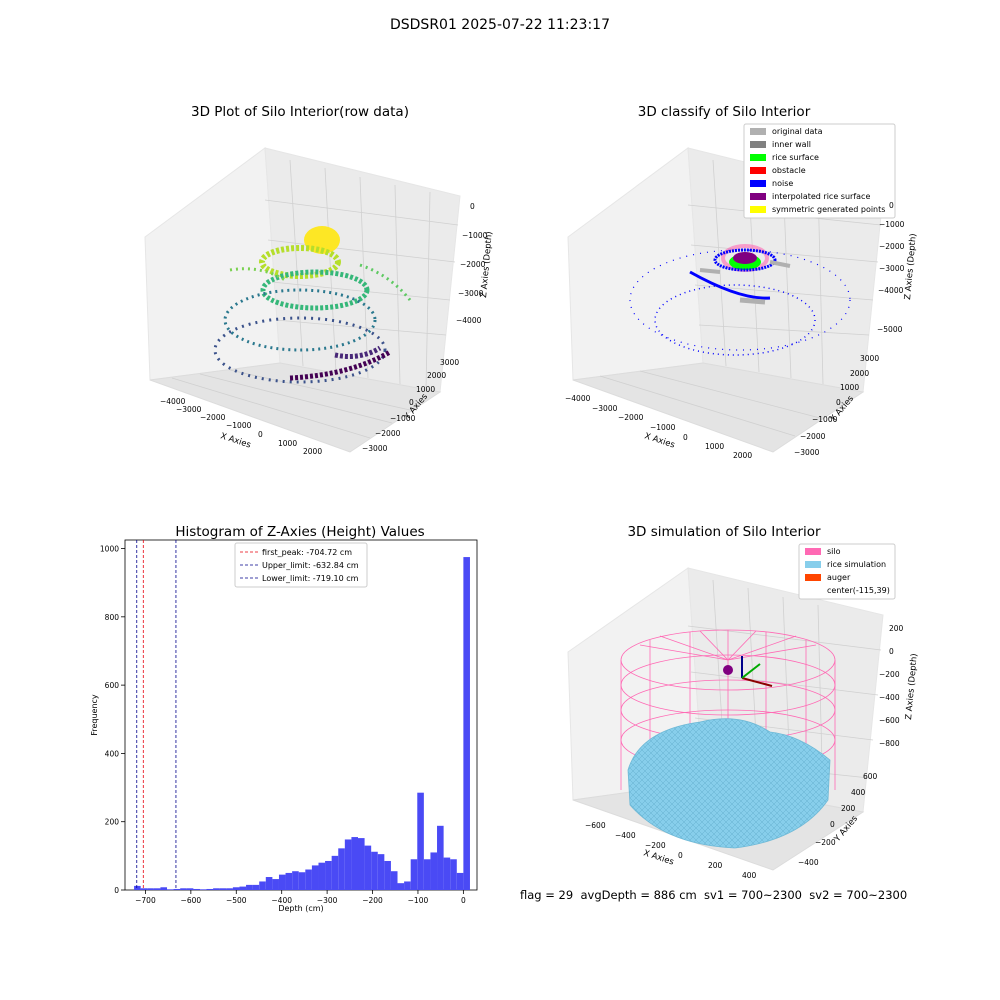 This screenshot has height=1000, width=1000. I want to click on simulation-y-ticks: −400 −200 0 200 400 600, so click(838, 819).